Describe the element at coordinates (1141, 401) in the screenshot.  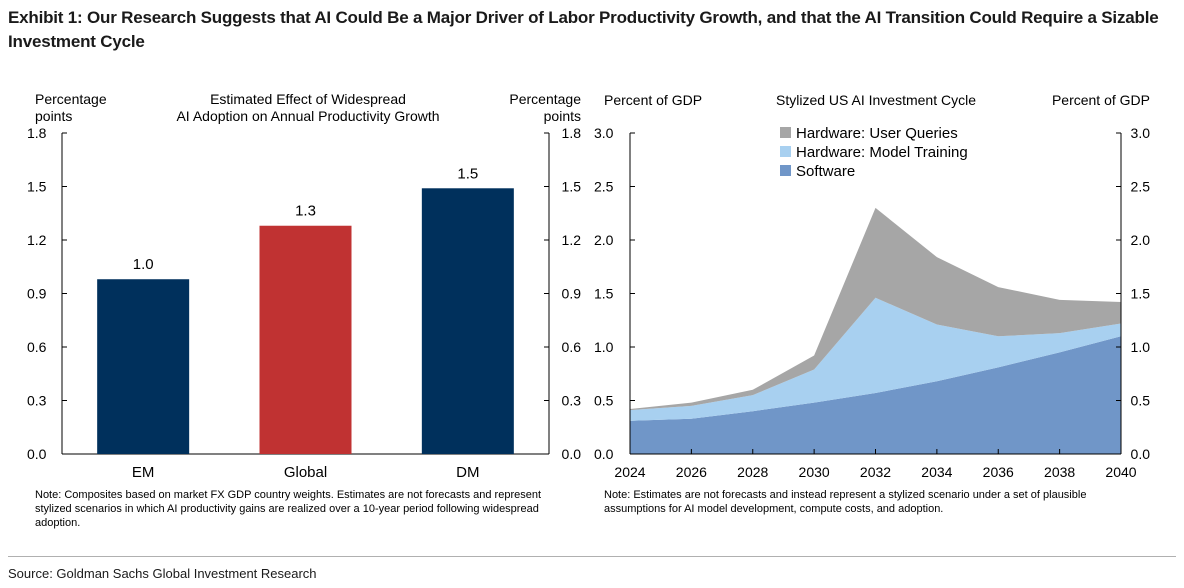
I see `area-ytick-right: 0.5` at that location.